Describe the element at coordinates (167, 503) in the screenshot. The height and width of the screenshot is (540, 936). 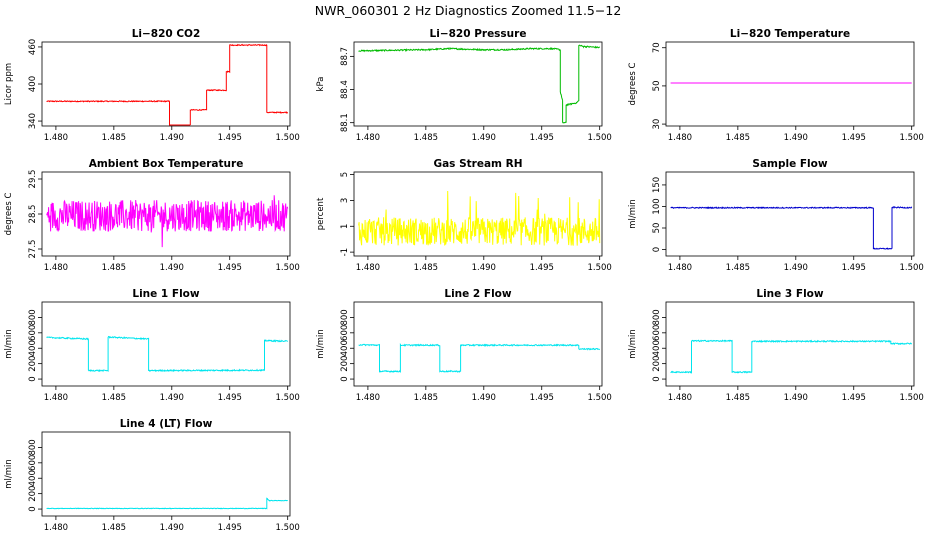
I see `series-line-line4` at that location.